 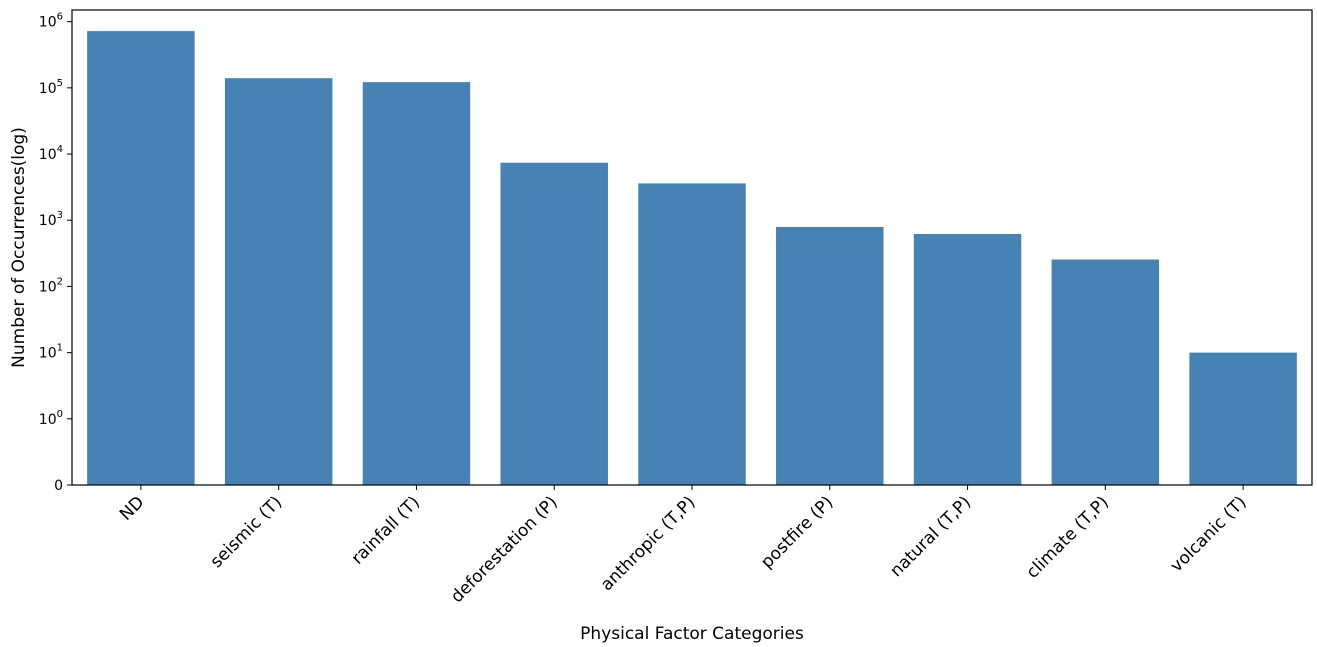 I want to click on x-tick-label: rainfall (T), so click(x=386, y=530).